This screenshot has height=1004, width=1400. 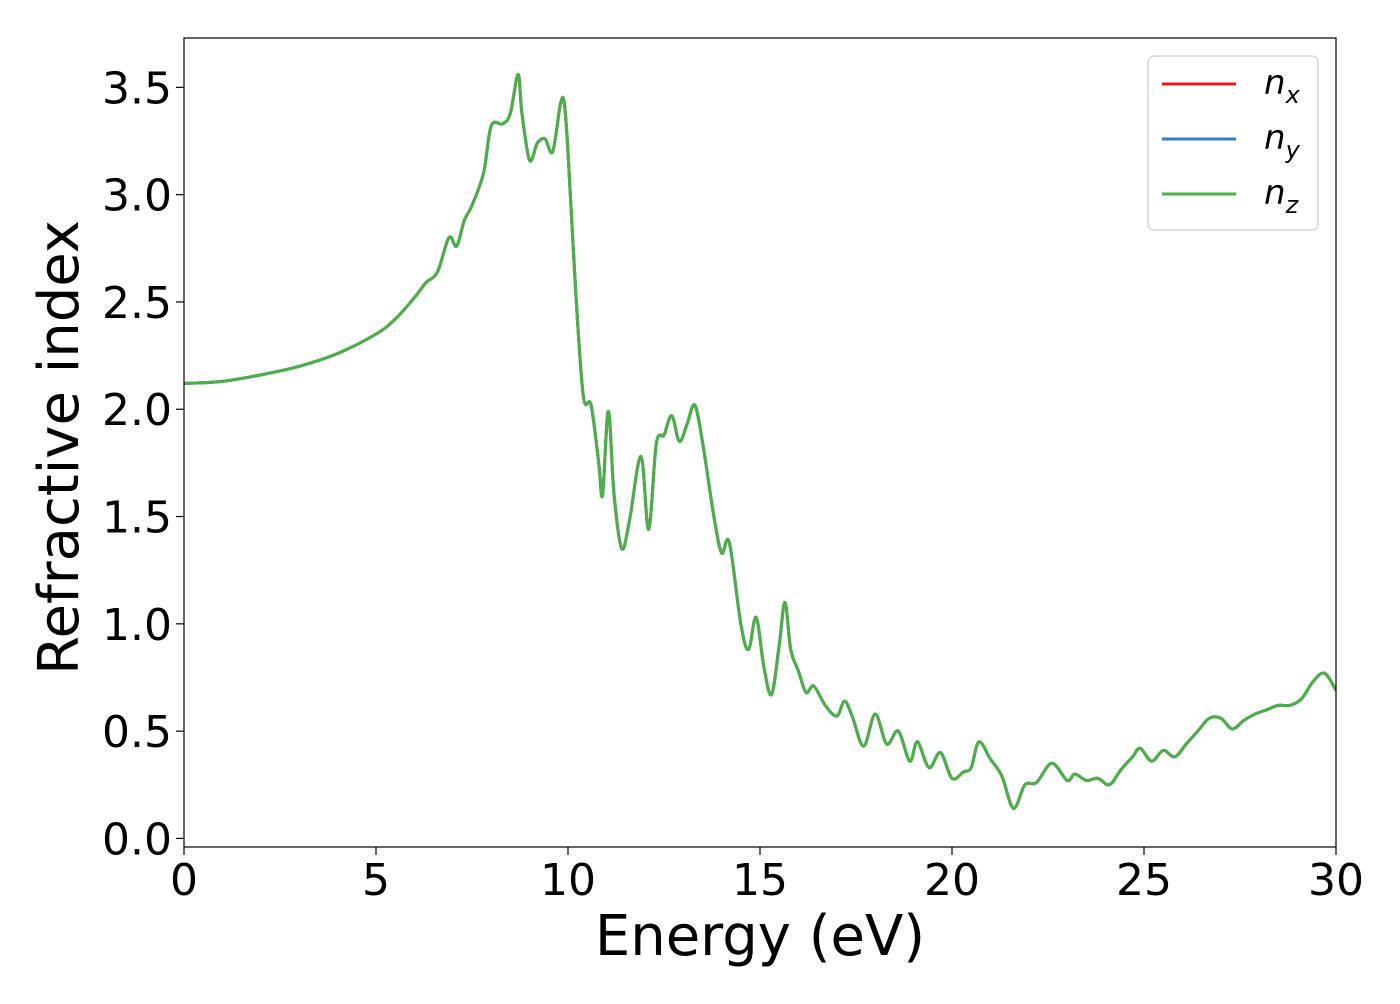 What do you see at coordinates (1282, 86) in the screenshot?
I see `legend-label: nx` at bounding box center [1282, 86].